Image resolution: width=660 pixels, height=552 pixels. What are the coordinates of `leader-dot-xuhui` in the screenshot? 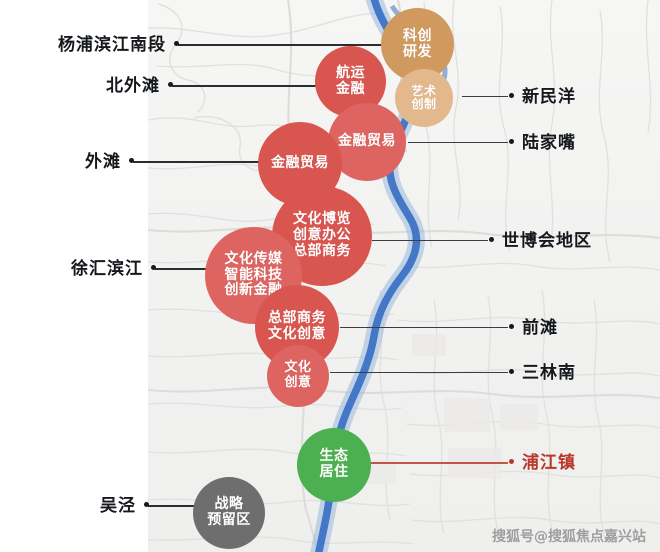 It's located at (153, 267).